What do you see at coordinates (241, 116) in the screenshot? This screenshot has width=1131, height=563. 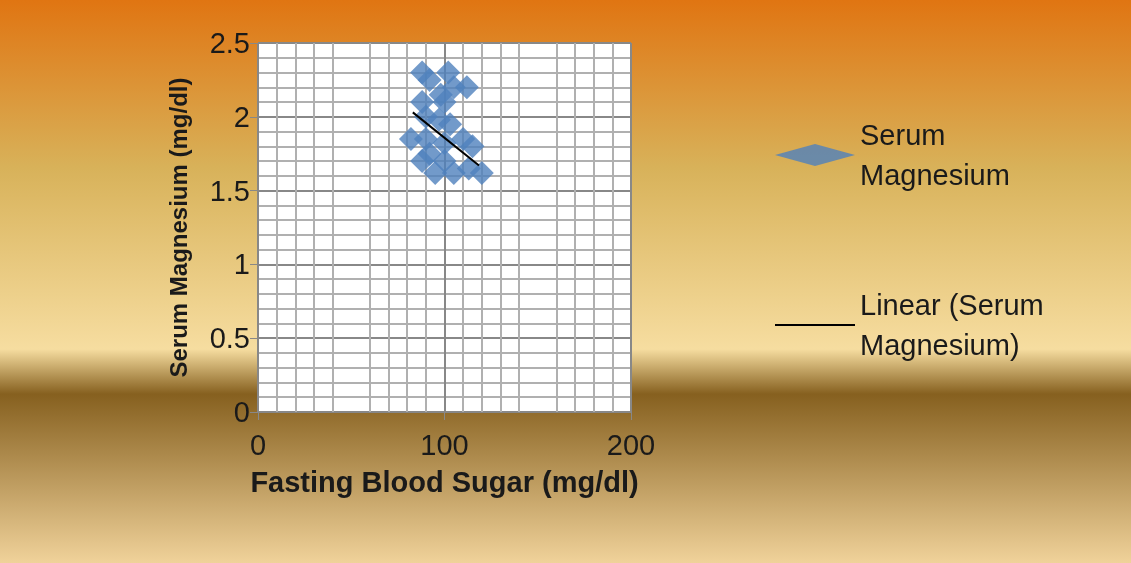 I see `y-tick-label: 2` at bounding box center [241, 116].